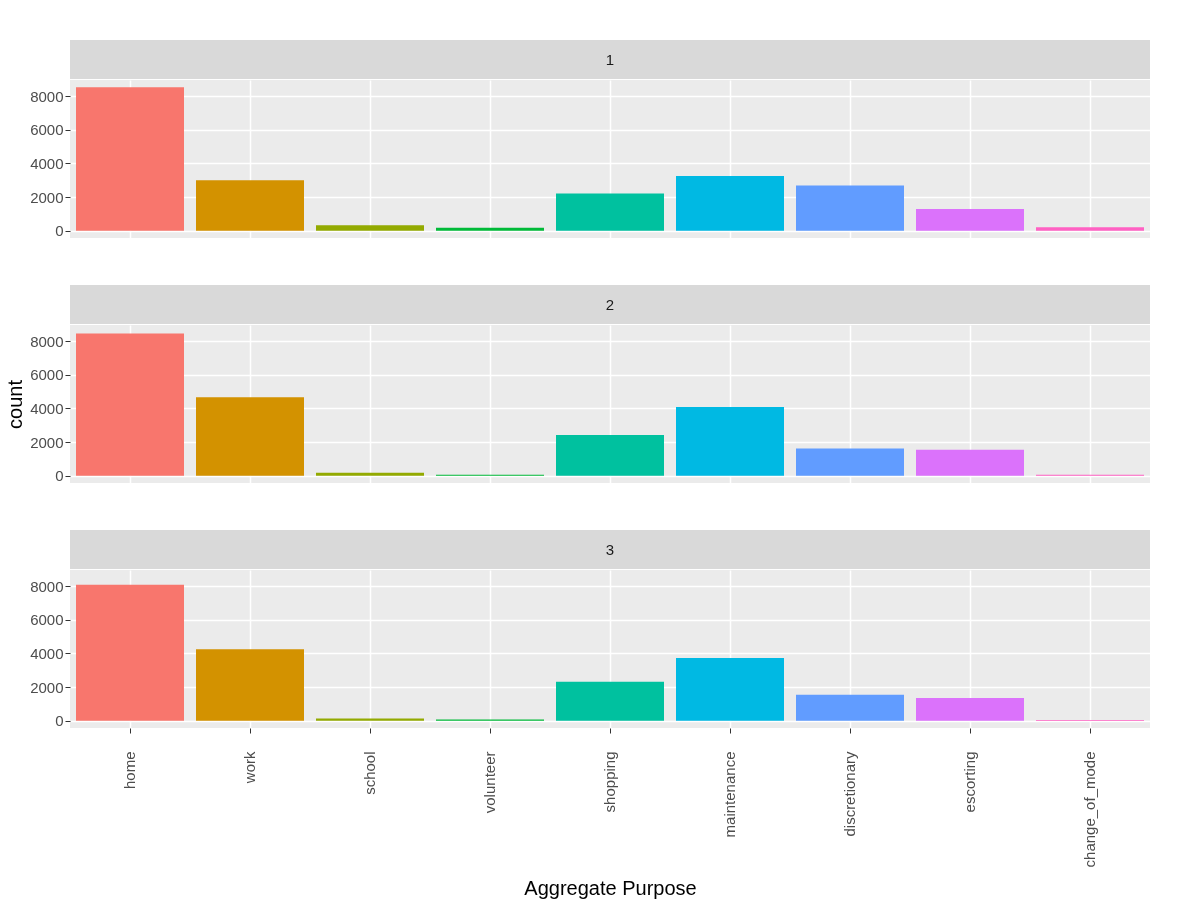 The image size is (1196, 901). What do you see at coordinates (129, 770) in the screenshot?
I see `x-tick-label: home` at bounding box center [129, 770].